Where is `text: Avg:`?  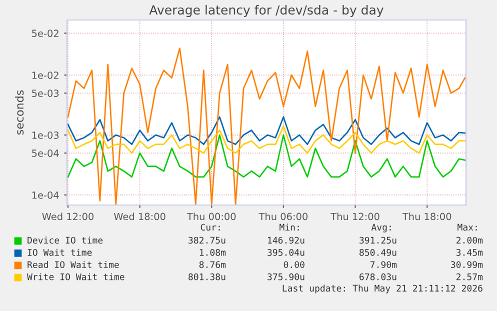 text: Avg: is located at coordinates (381, 228).